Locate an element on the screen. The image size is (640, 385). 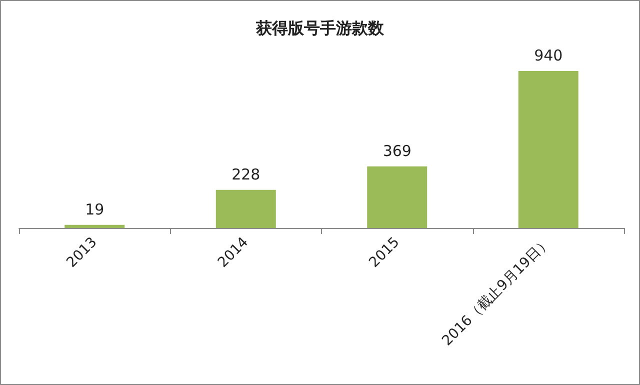
data-label: 19 is located at coordinates (94, 209).